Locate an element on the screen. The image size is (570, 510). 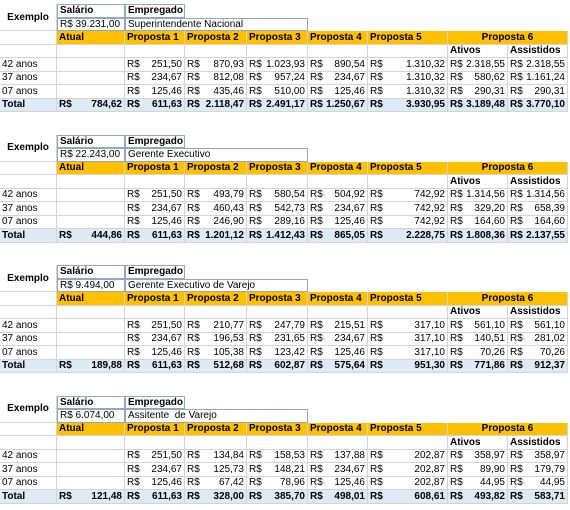
amount: 281,02 is located at coordinates (549, 339).